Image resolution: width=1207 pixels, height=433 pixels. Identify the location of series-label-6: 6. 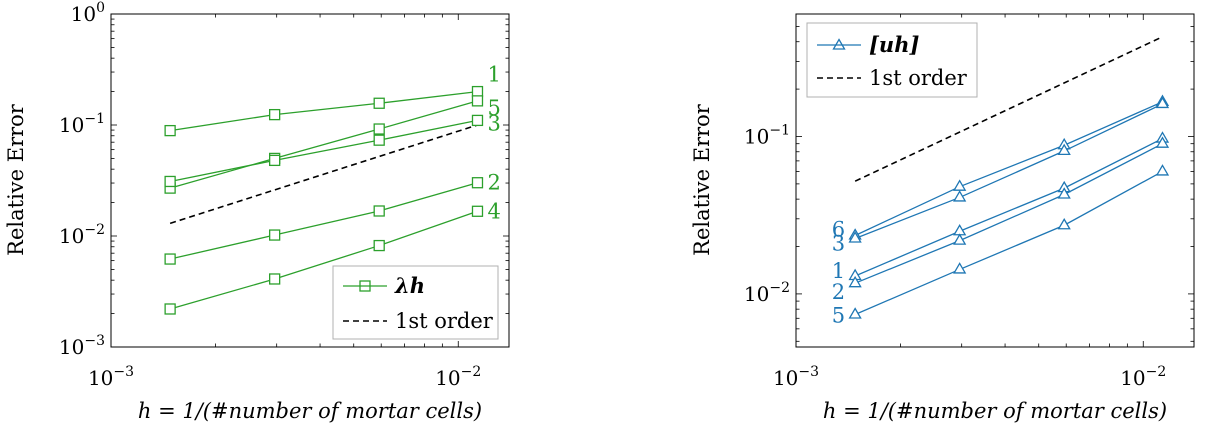
(838, 229).